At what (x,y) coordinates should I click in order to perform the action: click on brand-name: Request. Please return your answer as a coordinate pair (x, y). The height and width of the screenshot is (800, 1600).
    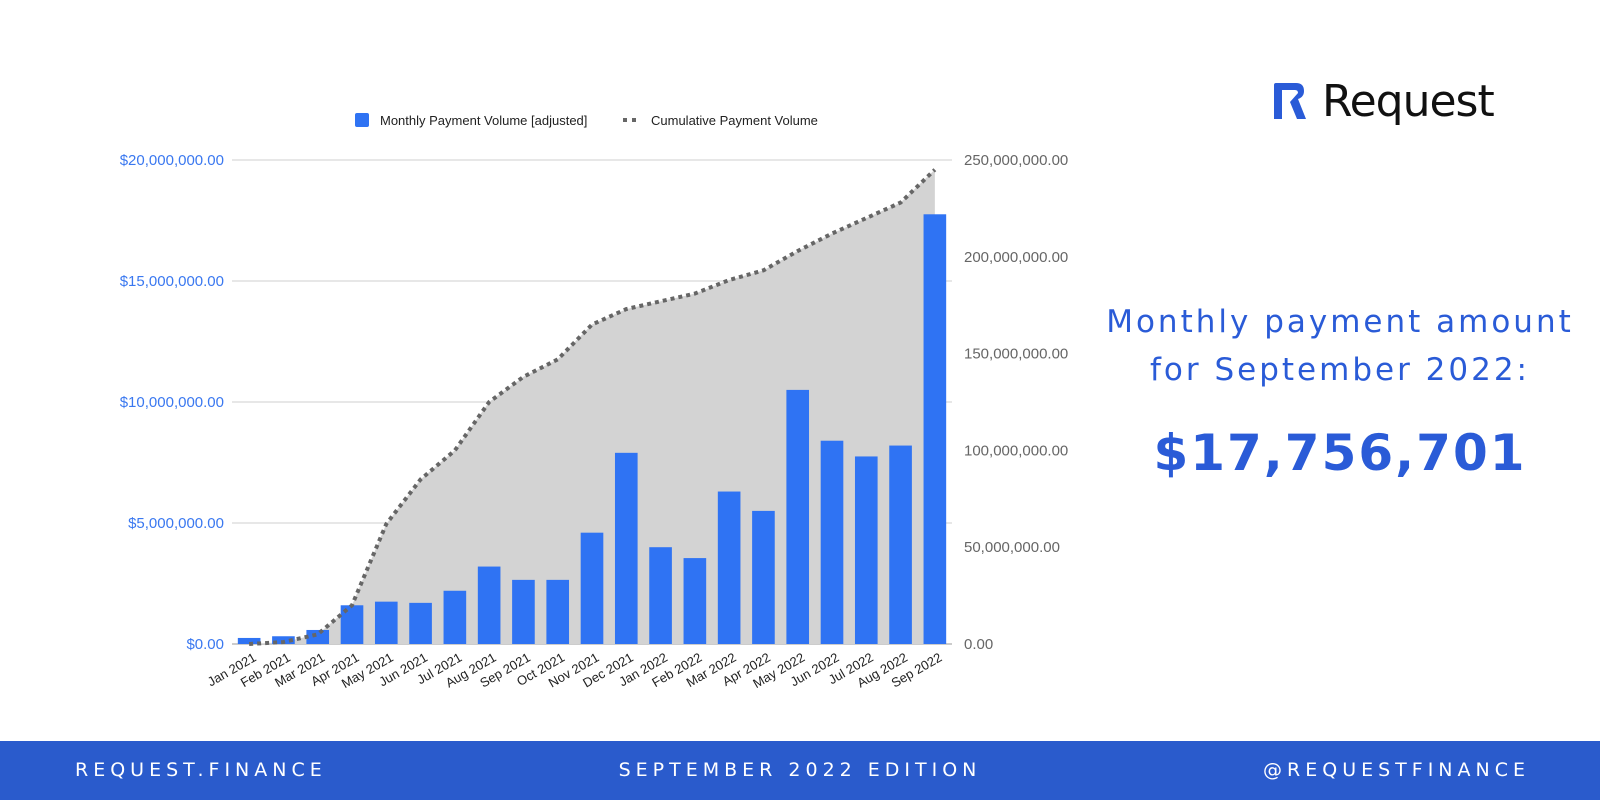
    Looking at the image, I should click on (1408, 101).